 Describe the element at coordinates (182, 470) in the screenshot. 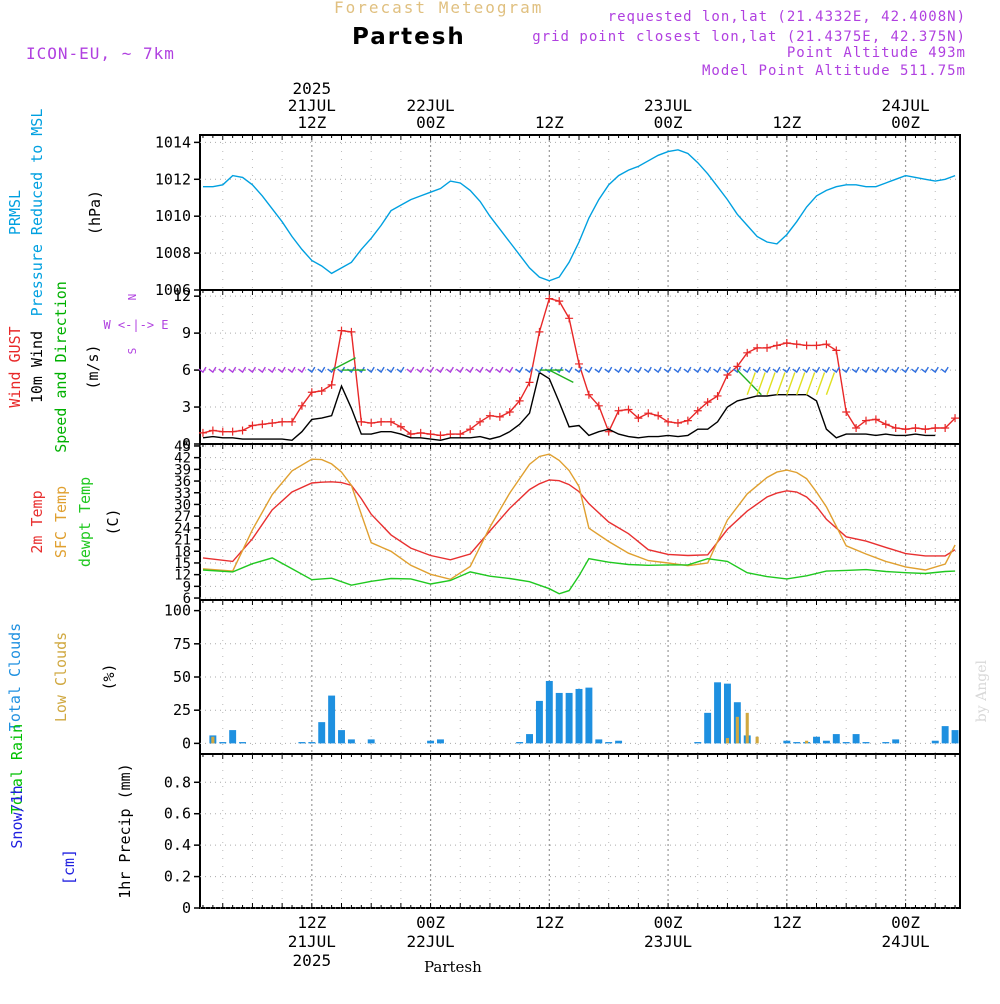

I see `y-tick-label: 39` at that location.